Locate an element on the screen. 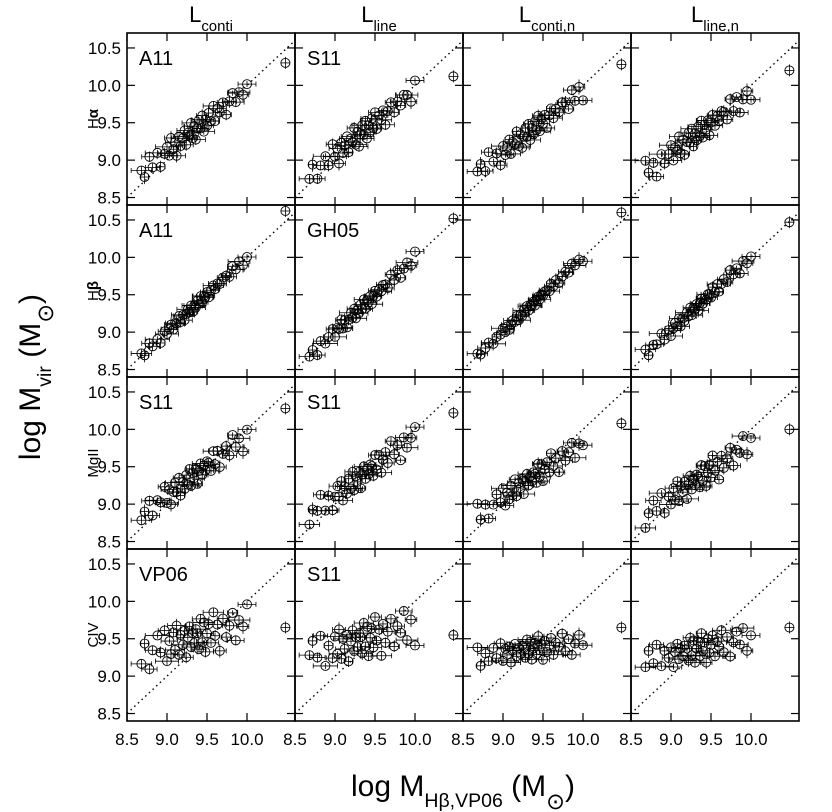  row-title: Hβ is located at coordinates (93, 291).